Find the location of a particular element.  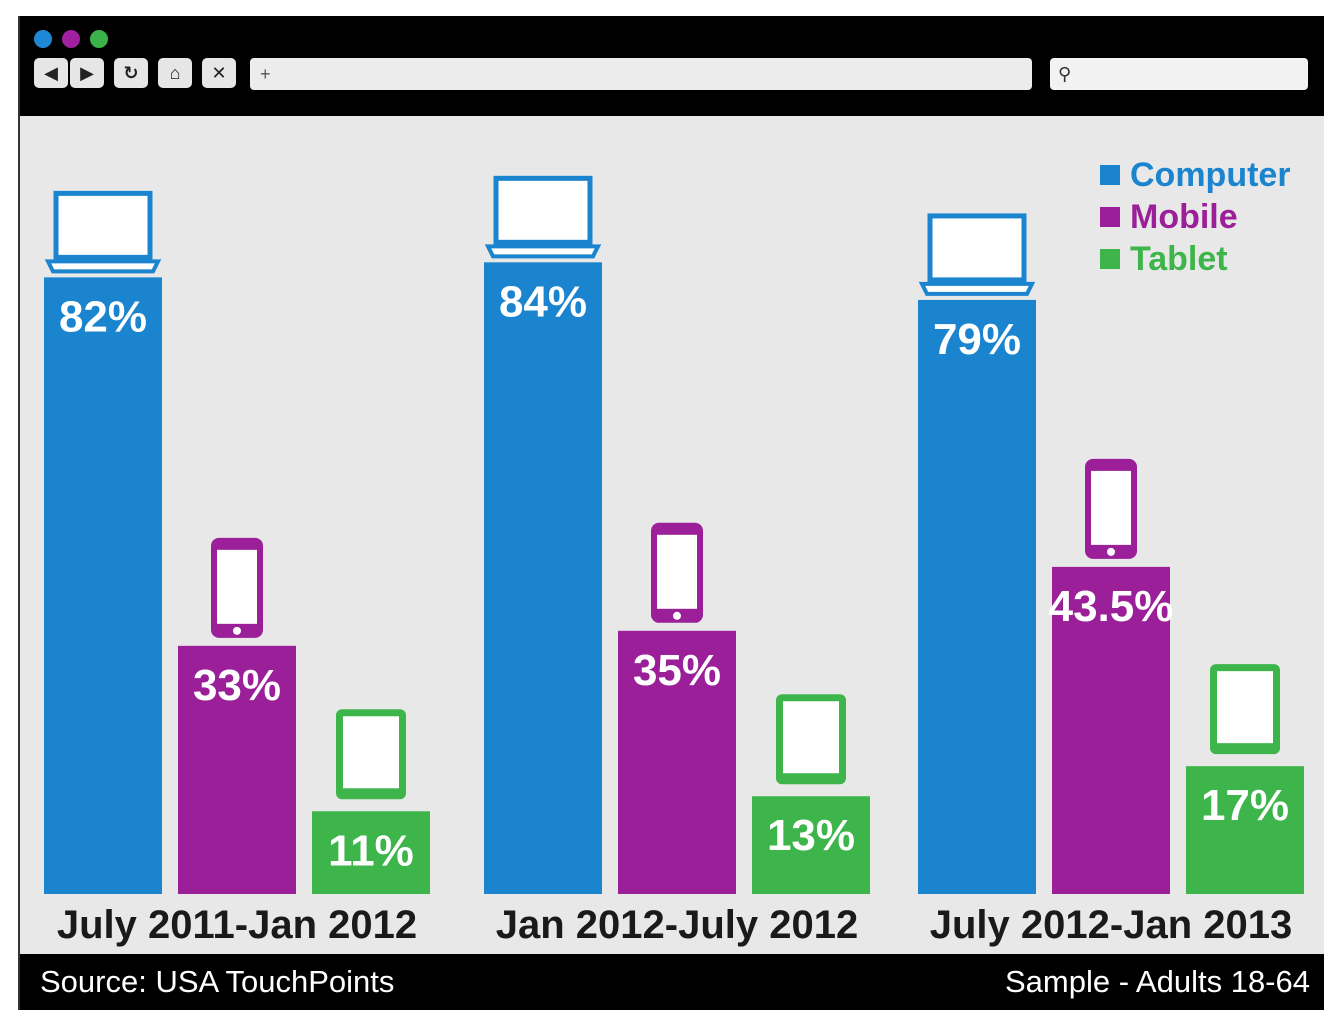

legend-label-computer: Computer is located at coordinates (1210, 175).